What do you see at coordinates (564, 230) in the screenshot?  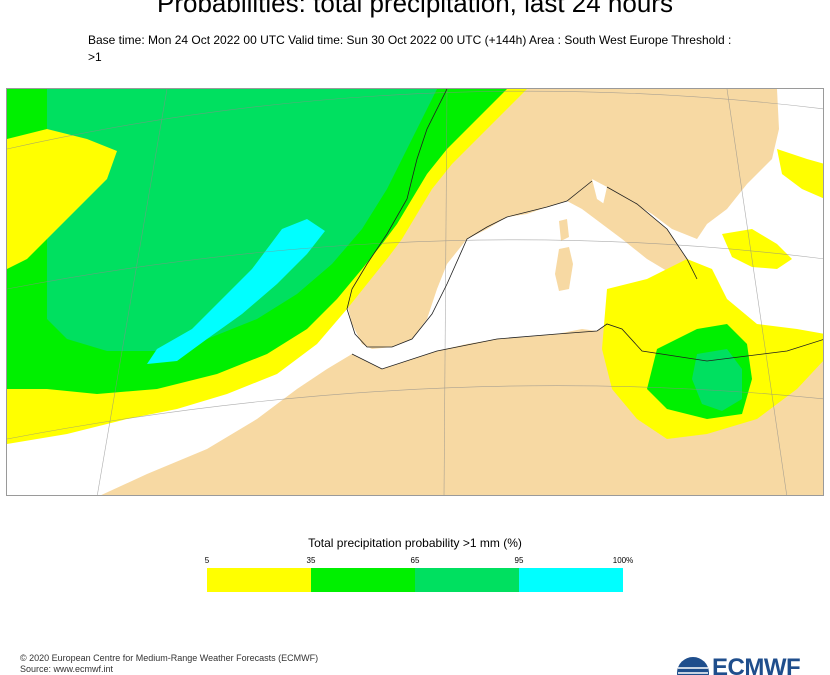 I see `land-corsica` at bounding box center [564, 230].